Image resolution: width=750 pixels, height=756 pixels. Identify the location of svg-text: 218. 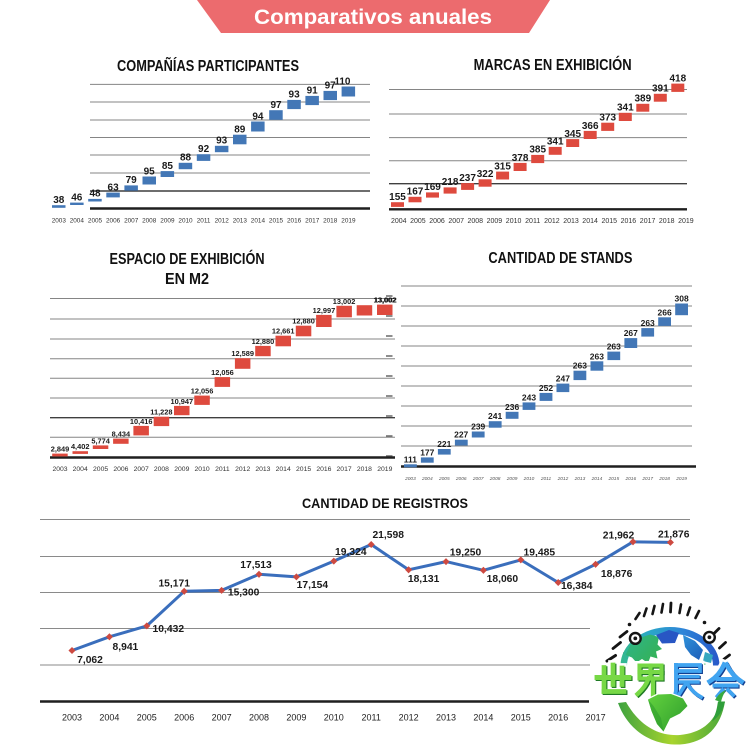
(450, 182).